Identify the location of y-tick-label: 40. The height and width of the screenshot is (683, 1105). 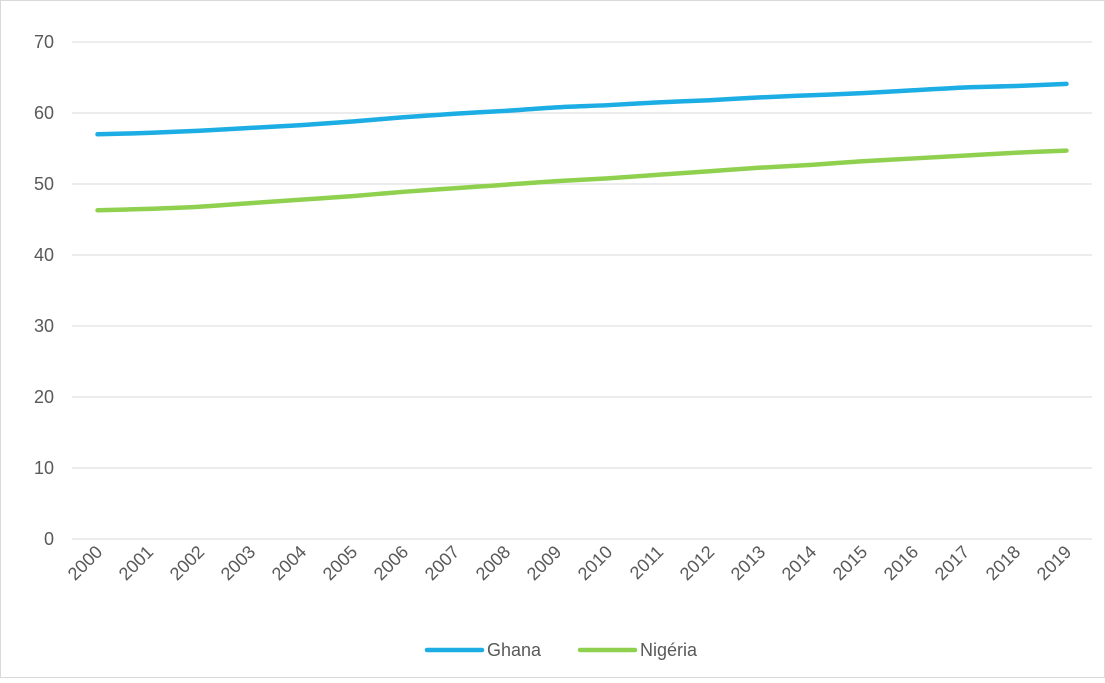
(44, 255).